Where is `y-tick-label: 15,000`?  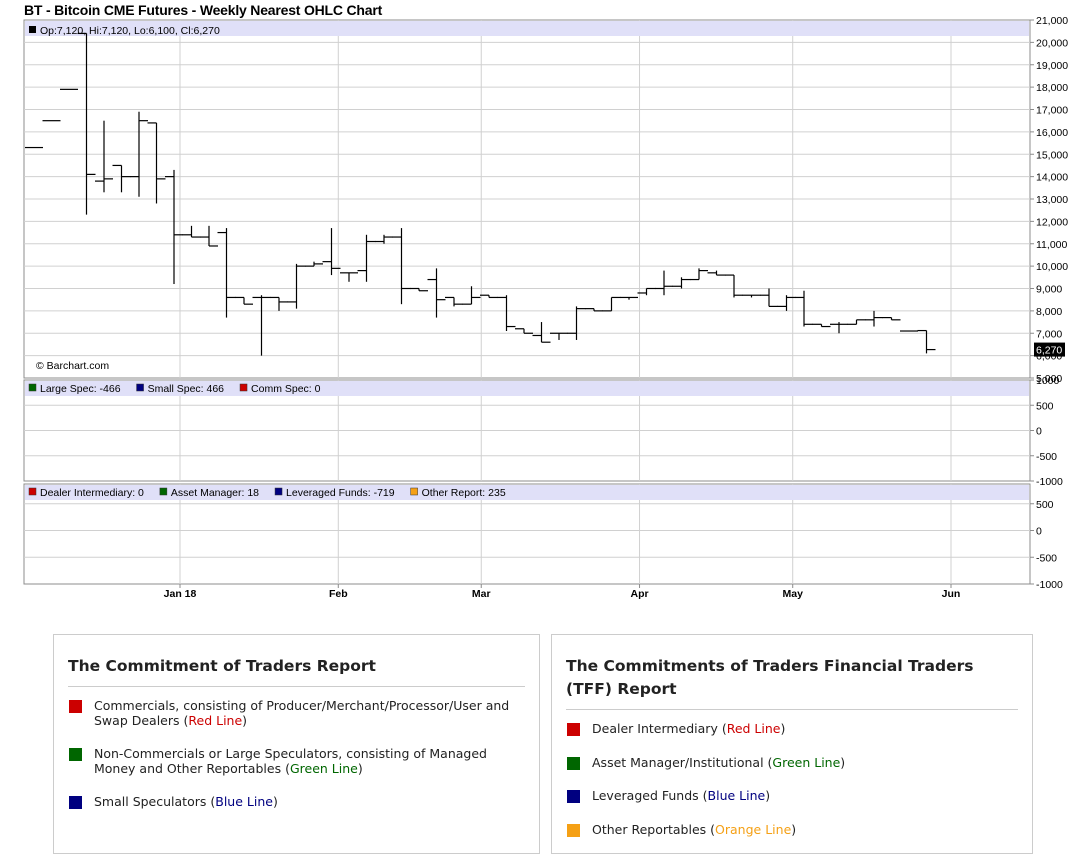 y-tick-label: 15,000 is located at coordinates (1052, 155).